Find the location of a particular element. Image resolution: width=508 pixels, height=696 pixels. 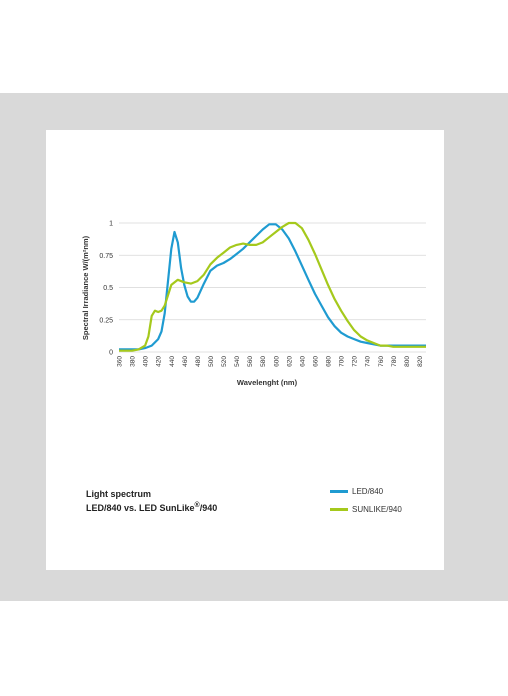

y-tick-label: 0.5 is located at coordinates (108, 288).